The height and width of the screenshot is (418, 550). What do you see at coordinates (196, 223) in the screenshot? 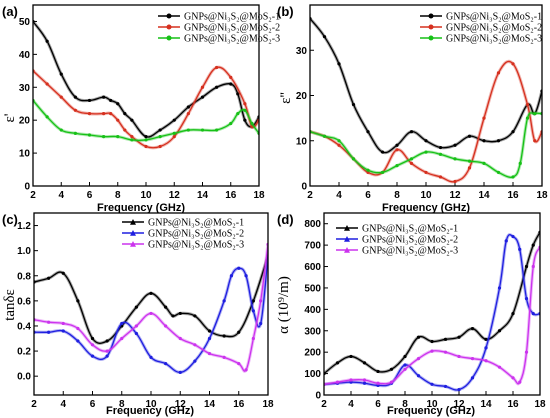
I see `legend-label: GNPs@Ni₃S₂@MoS₂-1` at bounding box center [196, 223].